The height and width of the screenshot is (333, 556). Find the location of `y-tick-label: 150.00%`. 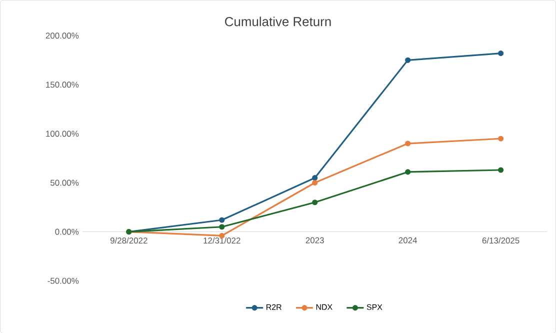

y-tick-label: 150.00% is located at coordinates (62, 84).